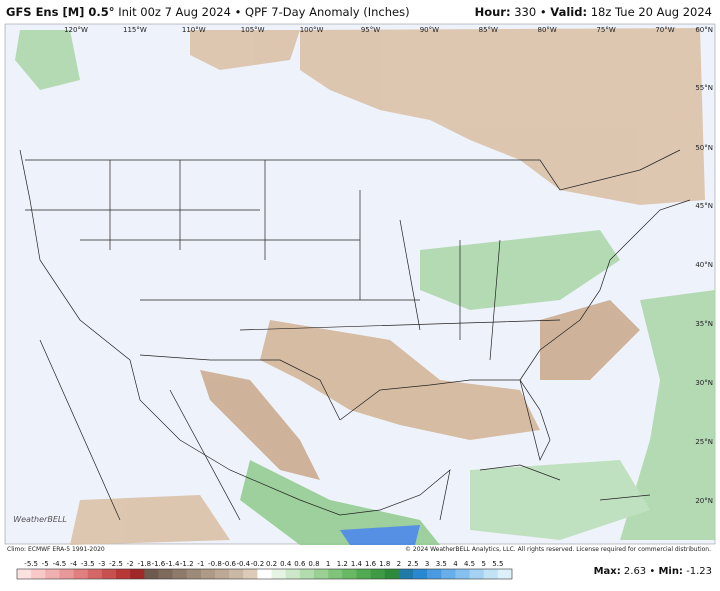 This screenshot has height=591, width=720. Describe the element at coordinates (492, 12) in the screenshot. I see `hour-label: Hour:` at that location.